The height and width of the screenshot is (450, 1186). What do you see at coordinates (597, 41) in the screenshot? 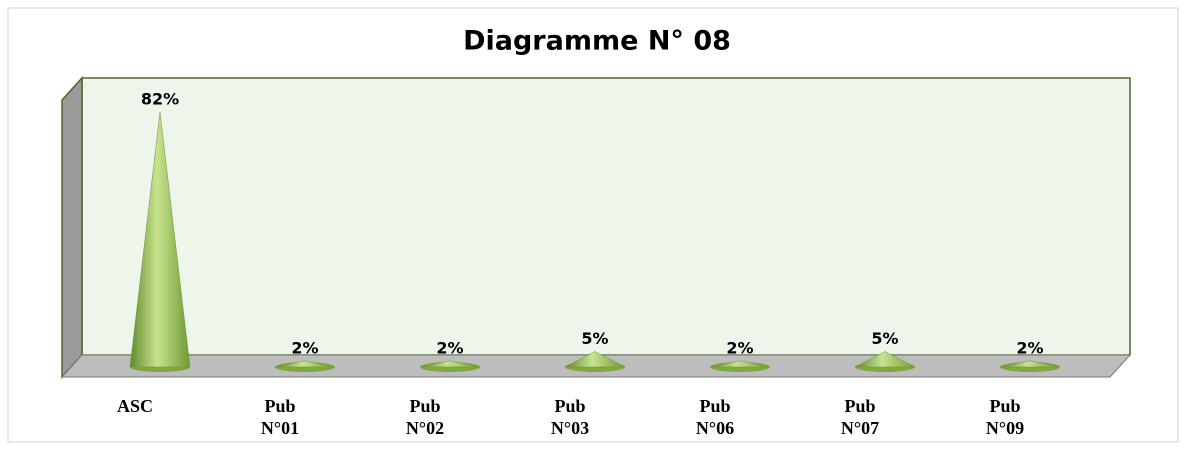
I see `chart-title: Diagramme N° 08` at bounding box center [597, 41].